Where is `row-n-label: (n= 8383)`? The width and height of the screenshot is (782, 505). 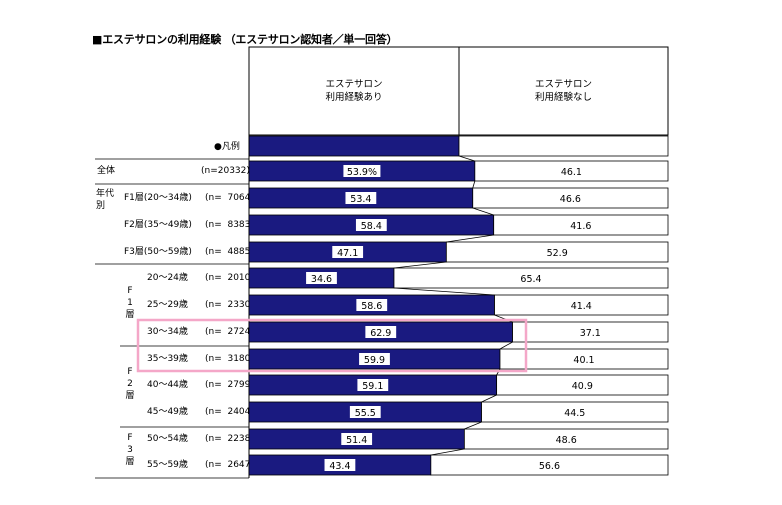 row-n-label: (n= 8383) is located at coordinates (229, 225).